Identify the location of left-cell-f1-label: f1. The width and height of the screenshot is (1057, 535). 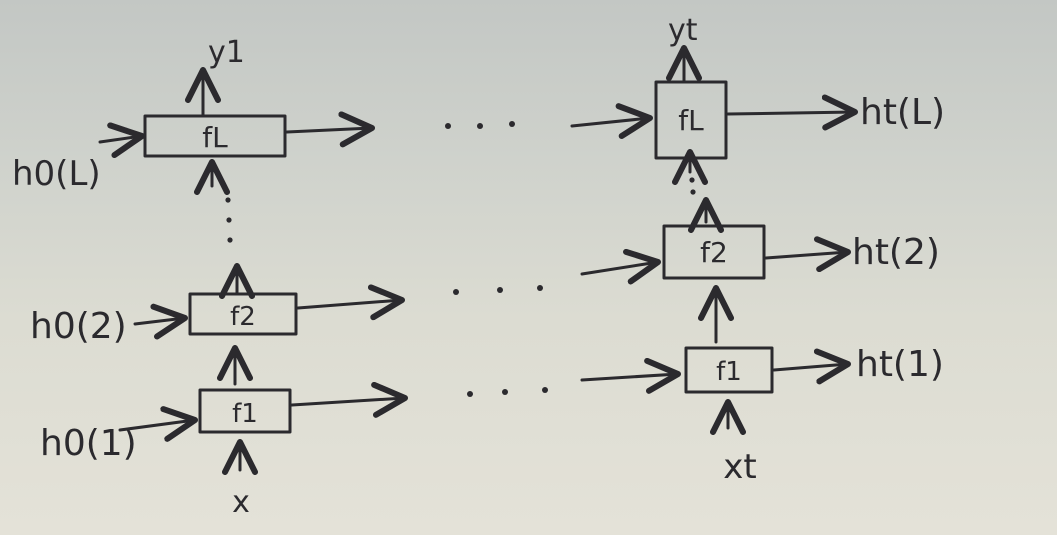
(245, 414).